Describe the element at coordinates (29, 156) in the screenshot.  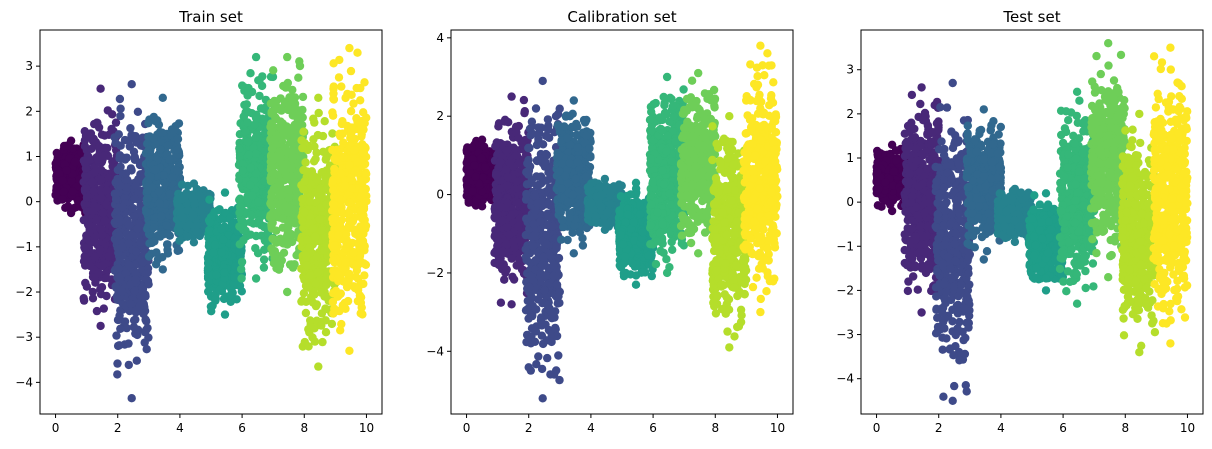
I see `y-tick-label: 1` at that location.